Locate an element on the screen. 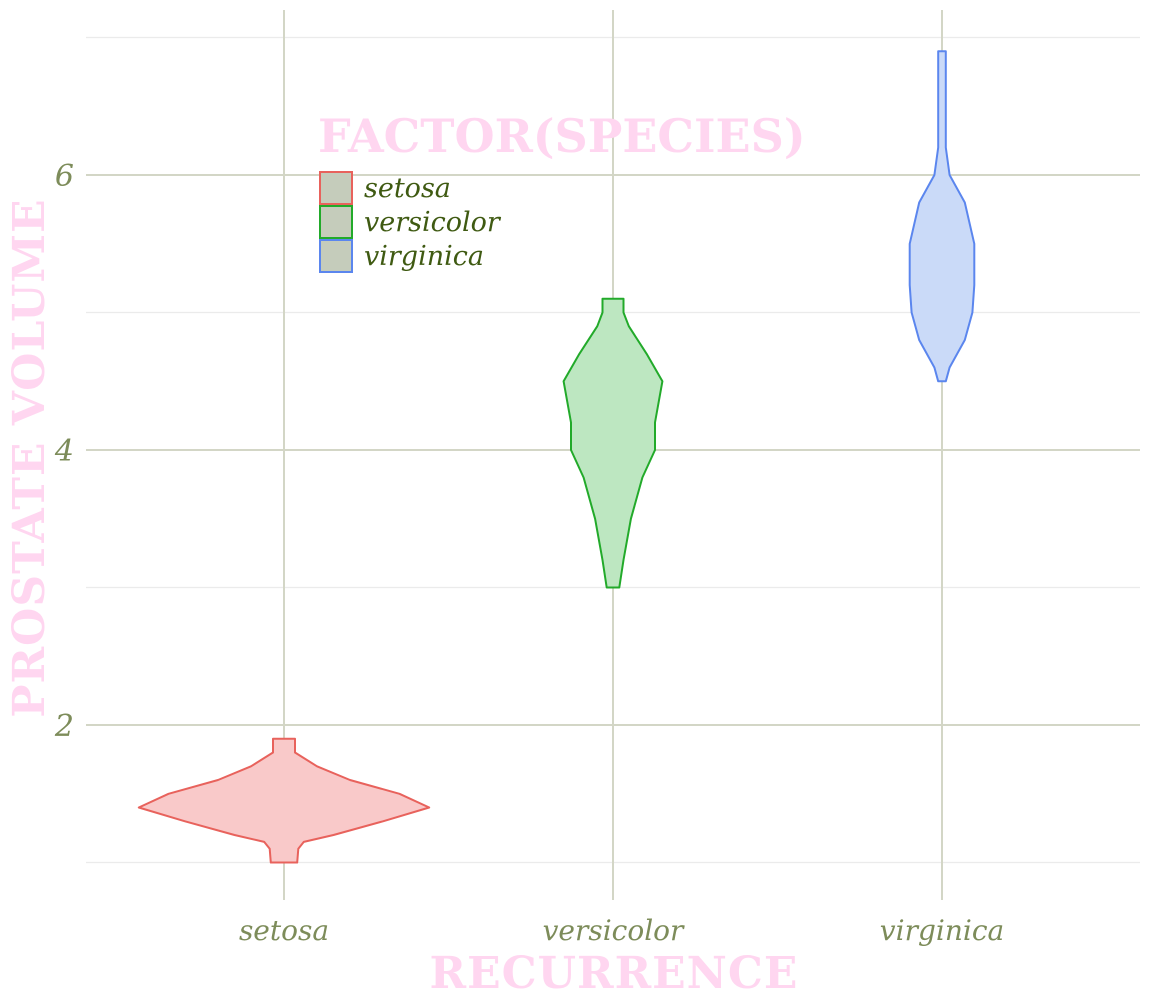  violin-virginica is located at coordinates (942, 216).